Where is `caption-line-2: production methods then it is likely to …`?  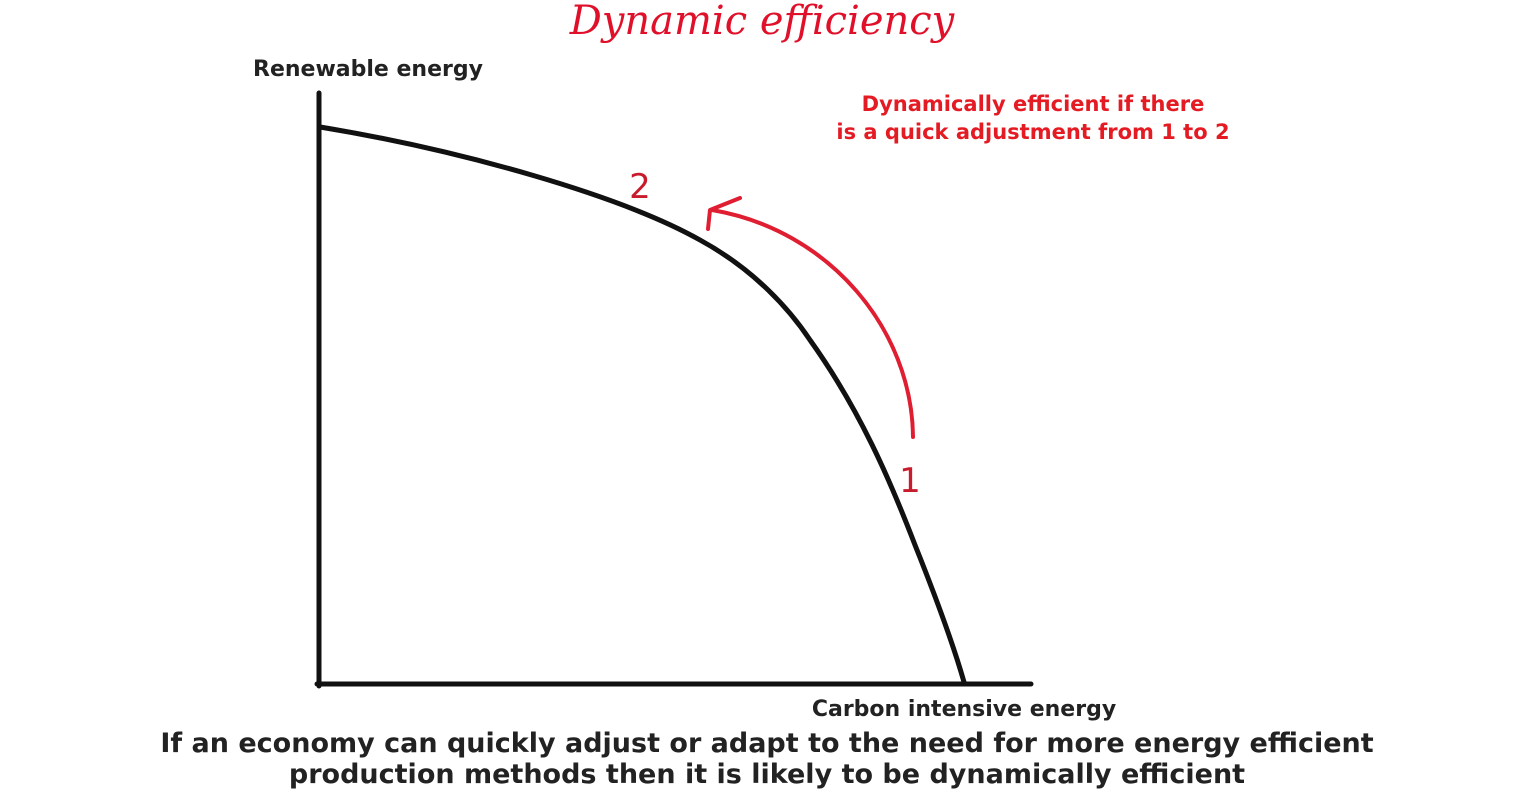 caption-line-2: production methods then it is likely to … is located at coordinates (767, 774).